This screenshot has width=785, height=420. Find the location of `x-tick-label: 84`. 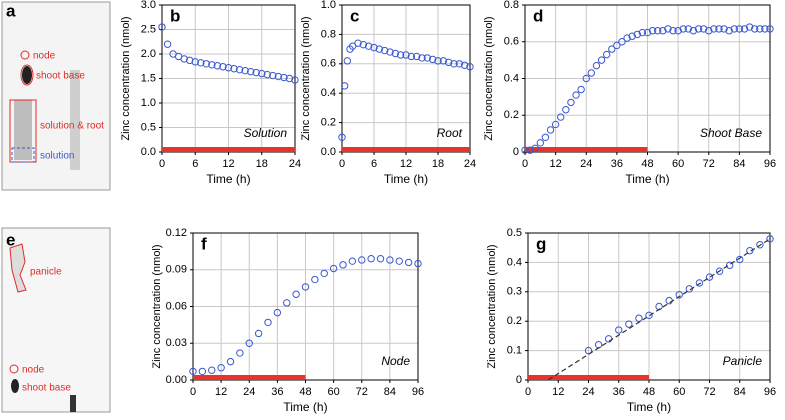

x-tick-label: 84 is located at coordinates (739, 164).